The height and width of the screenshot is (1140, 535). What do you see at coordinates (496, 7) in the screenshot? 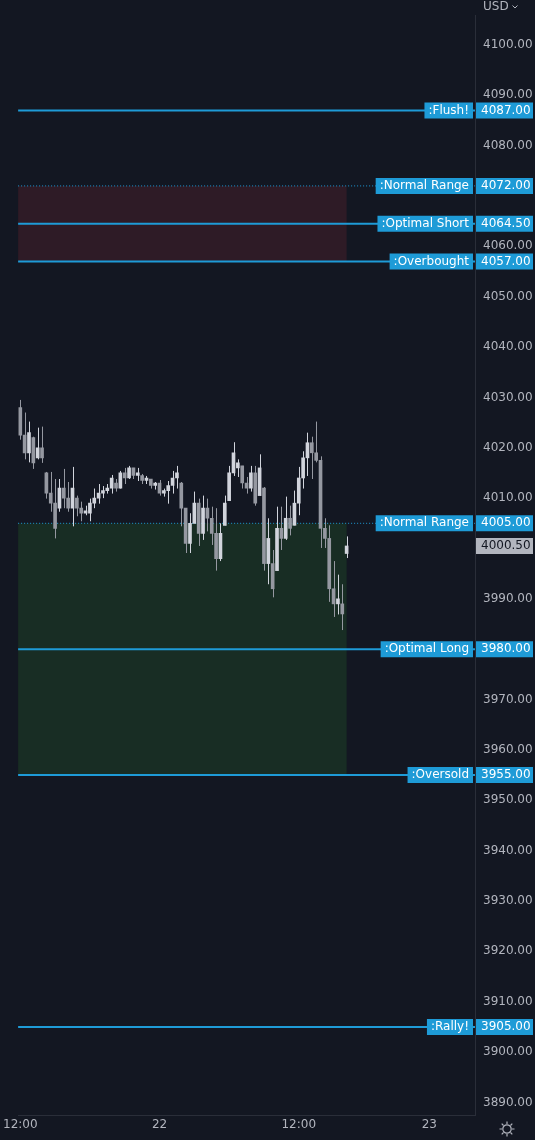
I see `text: USD` at bounding box center [496, 7].